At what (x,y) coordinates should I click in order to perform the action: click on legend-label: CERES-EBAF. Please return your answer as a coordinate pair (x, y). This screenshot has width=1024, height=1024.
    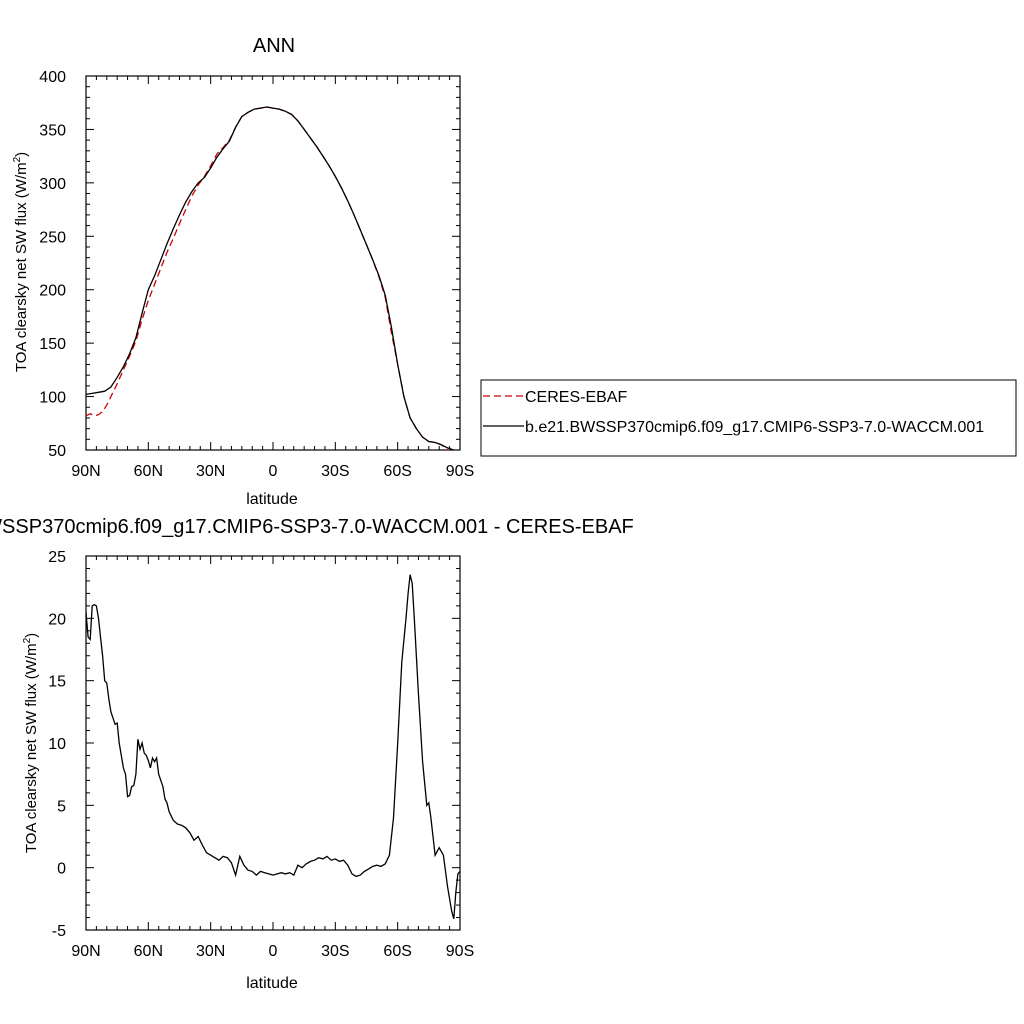
    Looking at the image, I should click on (576, 397).